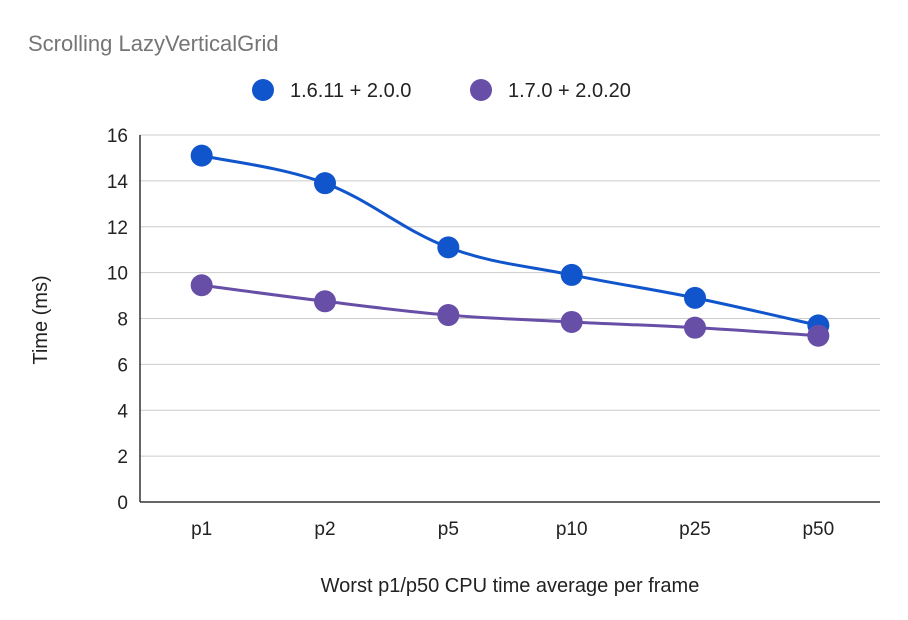 This screenshot has height=620, width=908. I want to click on y-tick-label: 2, so click(122, 457).